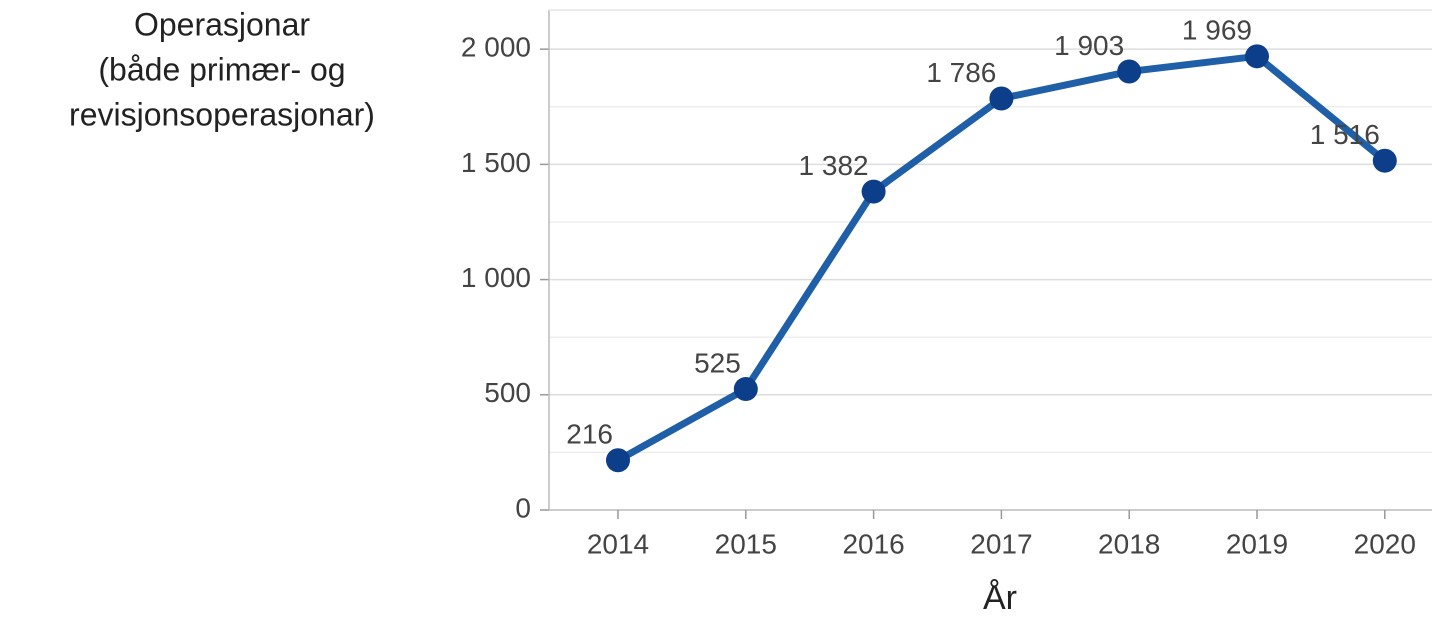  I want to click on y-tick-label: 1 500, so click(496, 162).